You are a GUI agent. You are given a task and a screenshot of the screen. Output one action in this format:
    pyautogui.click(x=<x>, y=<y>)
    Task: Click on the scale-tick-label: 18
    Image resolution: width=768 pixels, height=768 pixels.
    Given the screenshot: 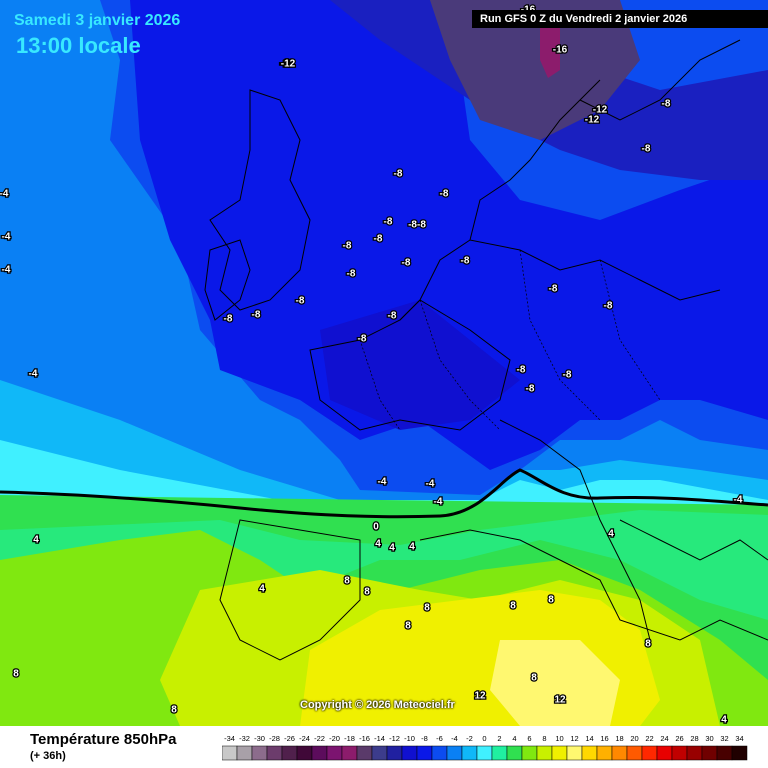 What is the action you would take?
    pyautogui.click(x=619, y=738)
    